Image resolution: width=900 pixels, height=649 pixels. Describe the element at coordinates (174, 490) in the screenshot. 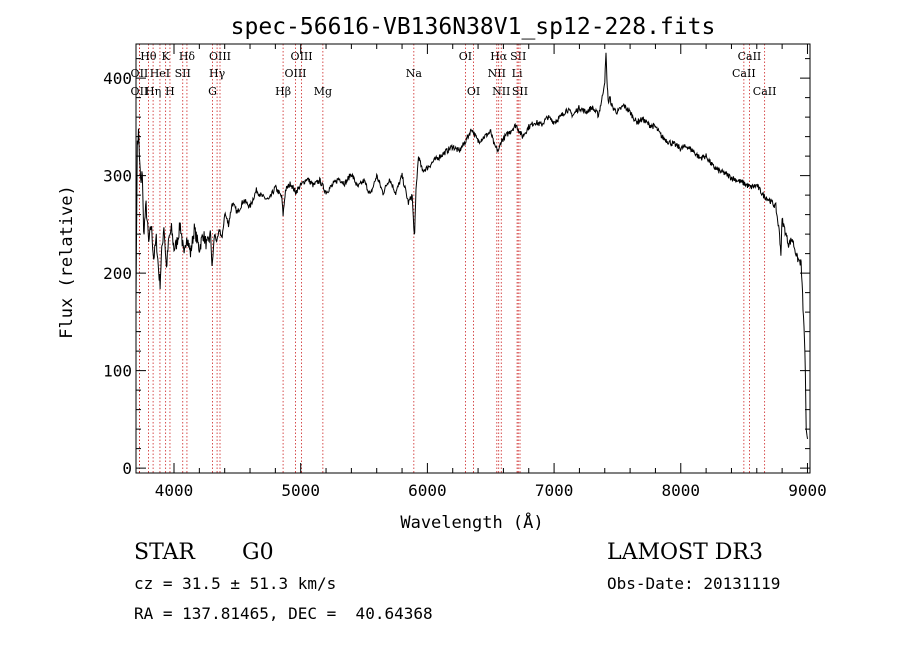

I see `x-tick-label: 4000` at that location.